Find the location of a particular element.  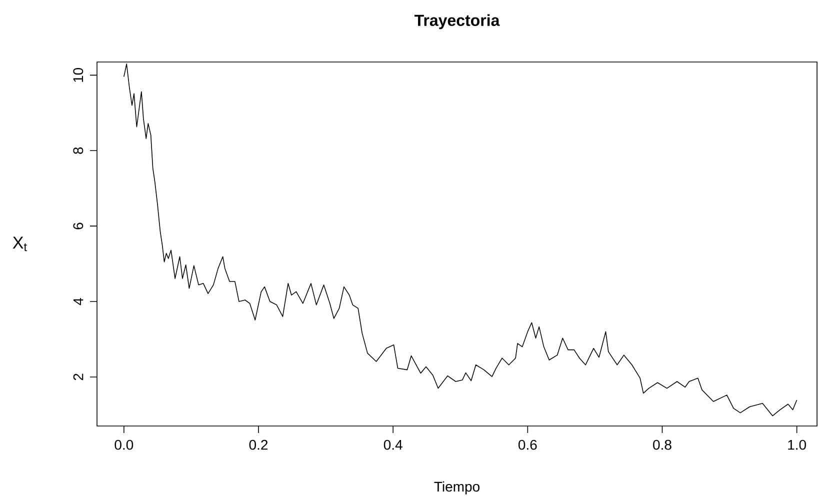

y-tick-label: 2 is located at coordinates (78, 377).